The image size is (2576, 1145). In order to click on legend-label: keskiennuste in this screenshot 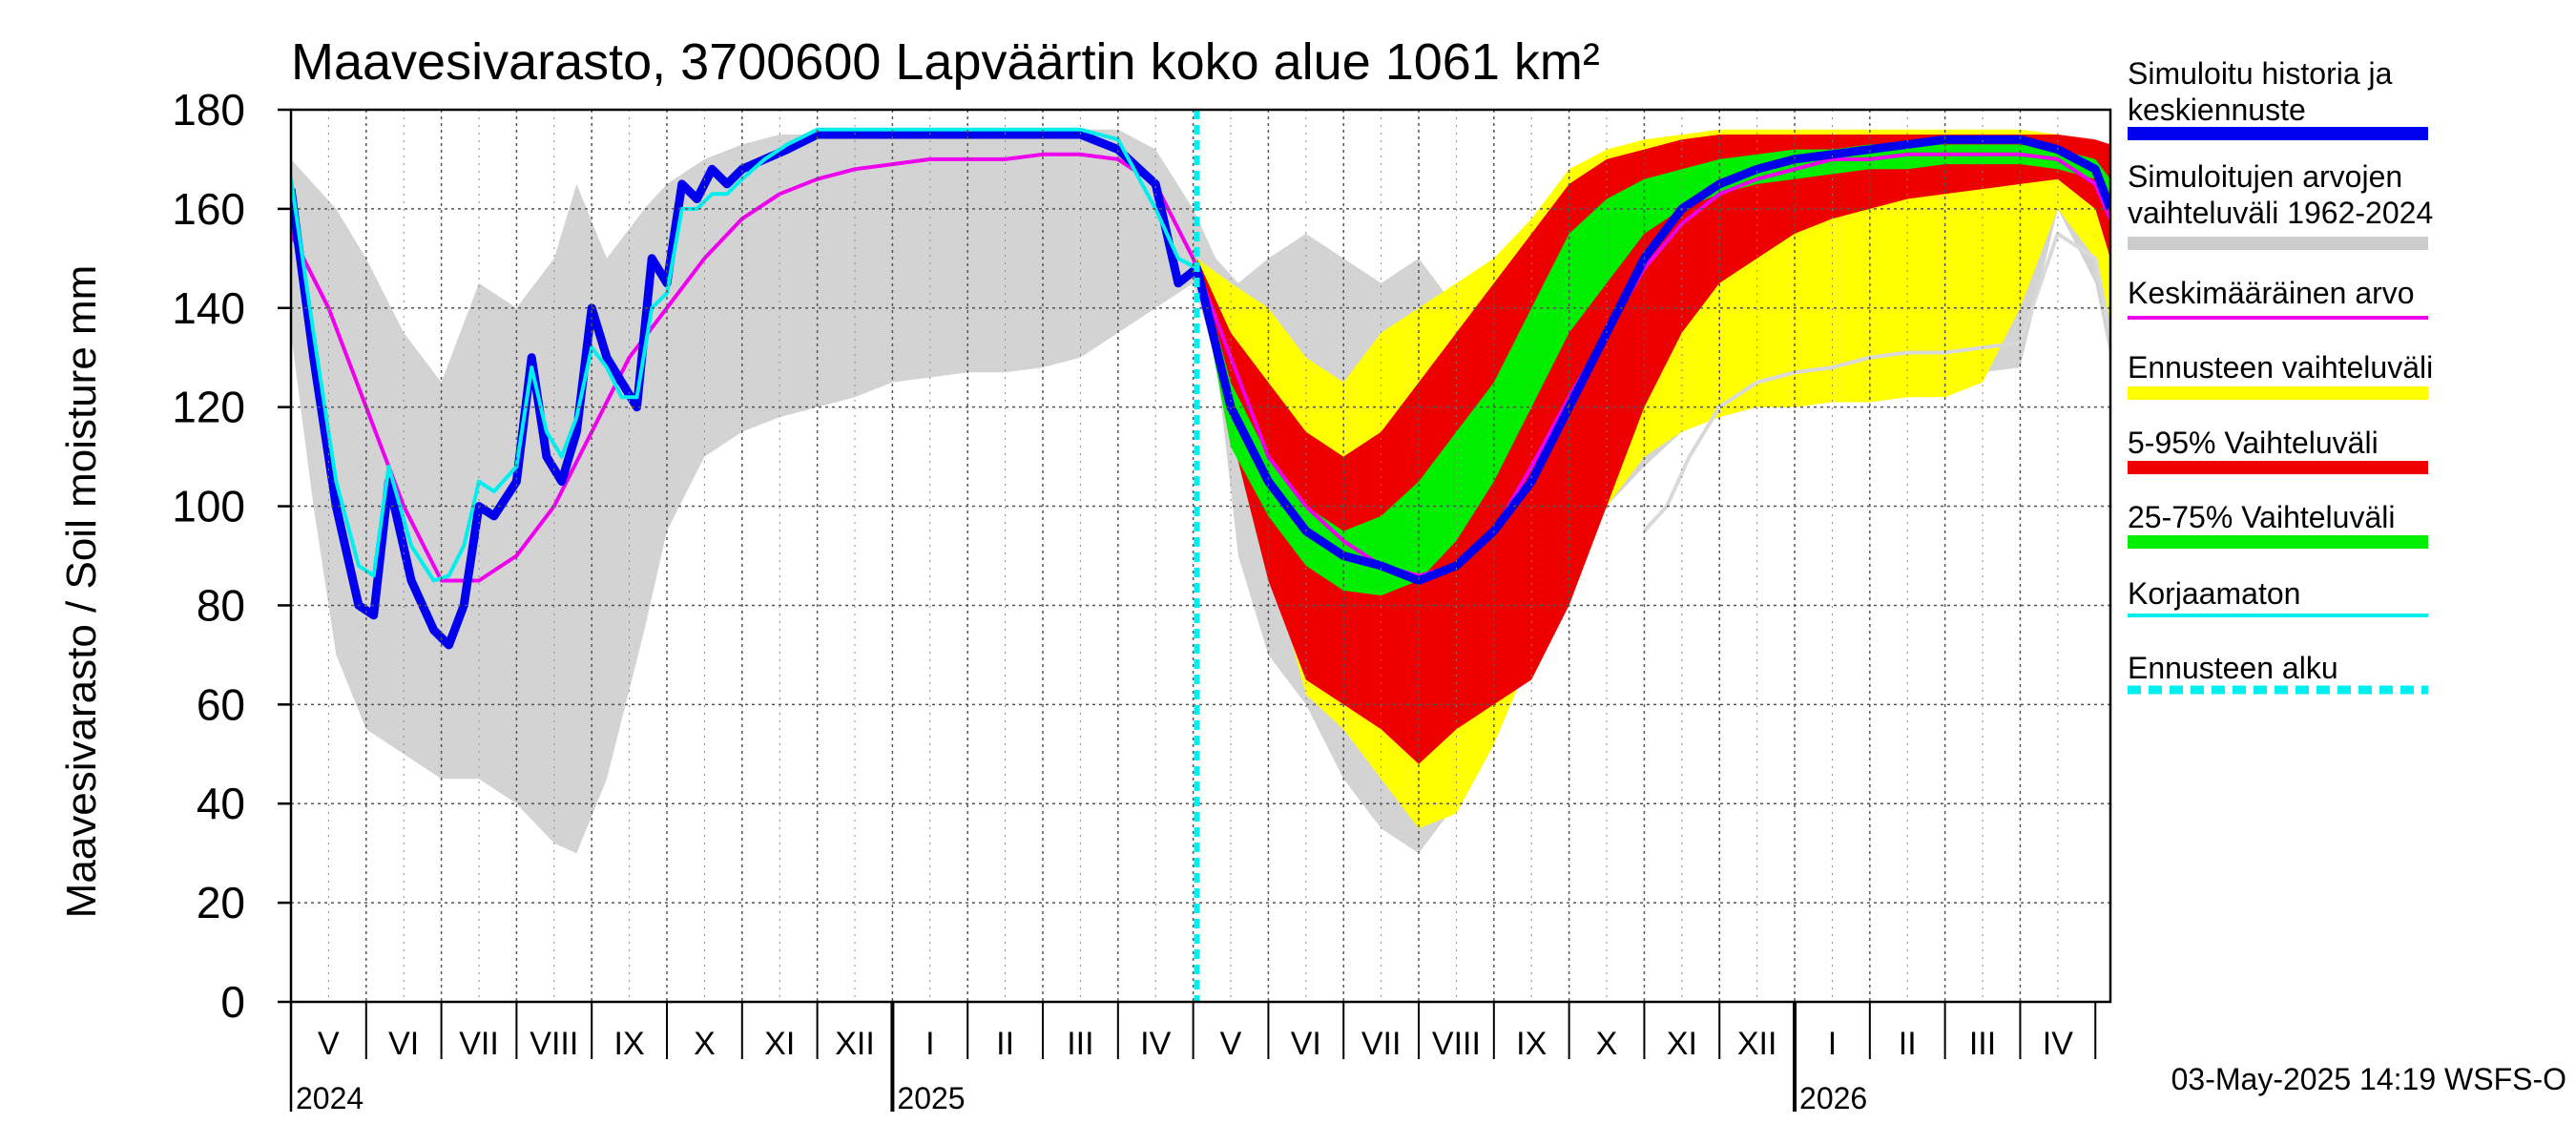, I will do `click(2217, 110)`.